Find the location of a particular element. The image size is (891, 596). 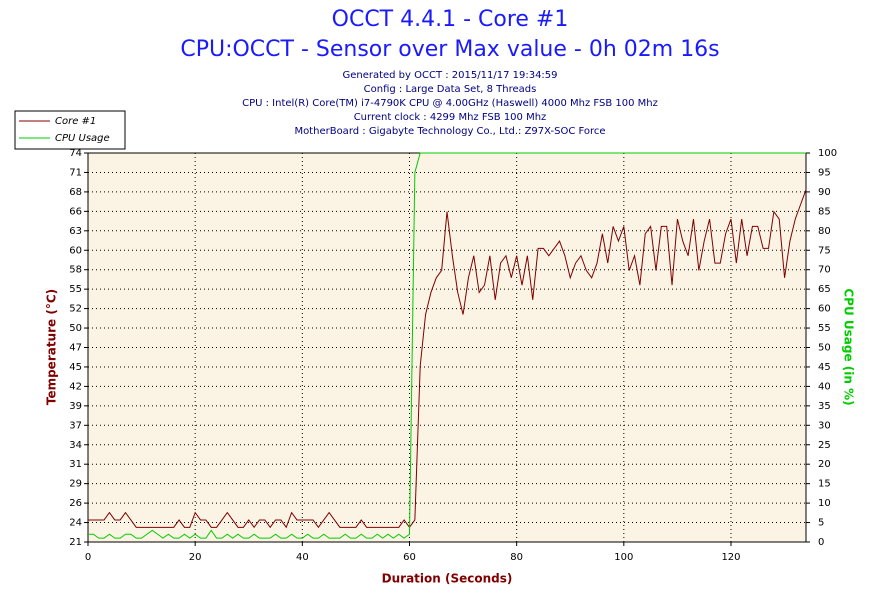

y2-tick-label: 50 is located at coordinates (824, 348).